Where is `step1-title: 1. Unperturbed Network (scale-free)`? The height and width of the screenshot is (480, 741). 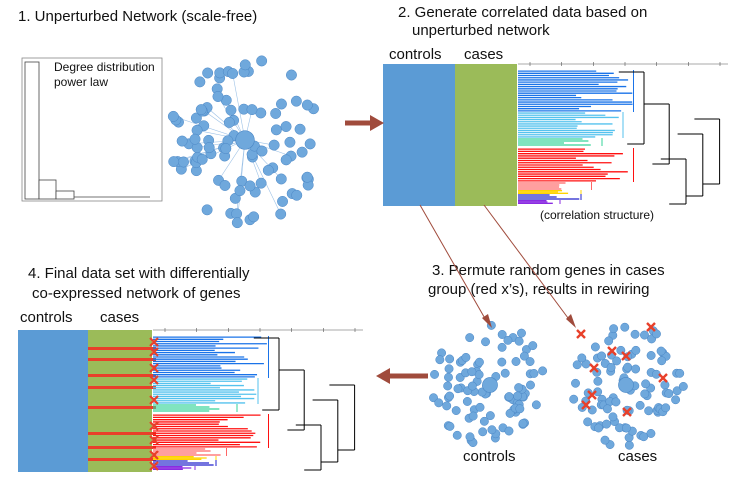 step1-title: 1. Unperturbed Network (scale-free) is located at coordinates (138, 16).